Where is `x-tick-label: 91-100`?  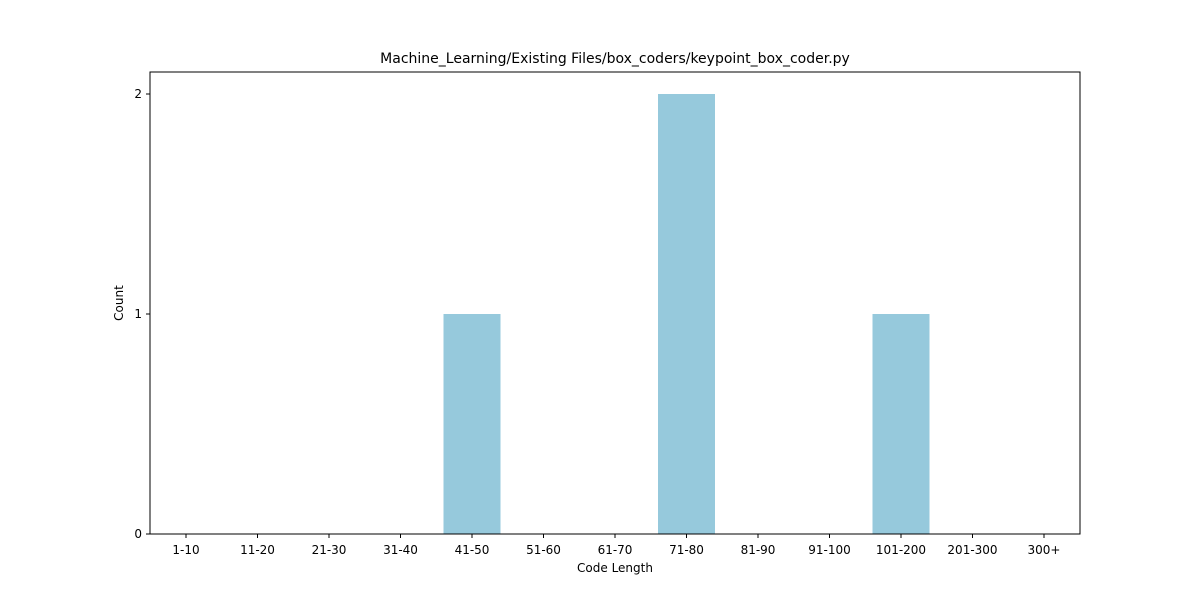
x-tick-label: 91-100 is located at coordinates (829, 550).